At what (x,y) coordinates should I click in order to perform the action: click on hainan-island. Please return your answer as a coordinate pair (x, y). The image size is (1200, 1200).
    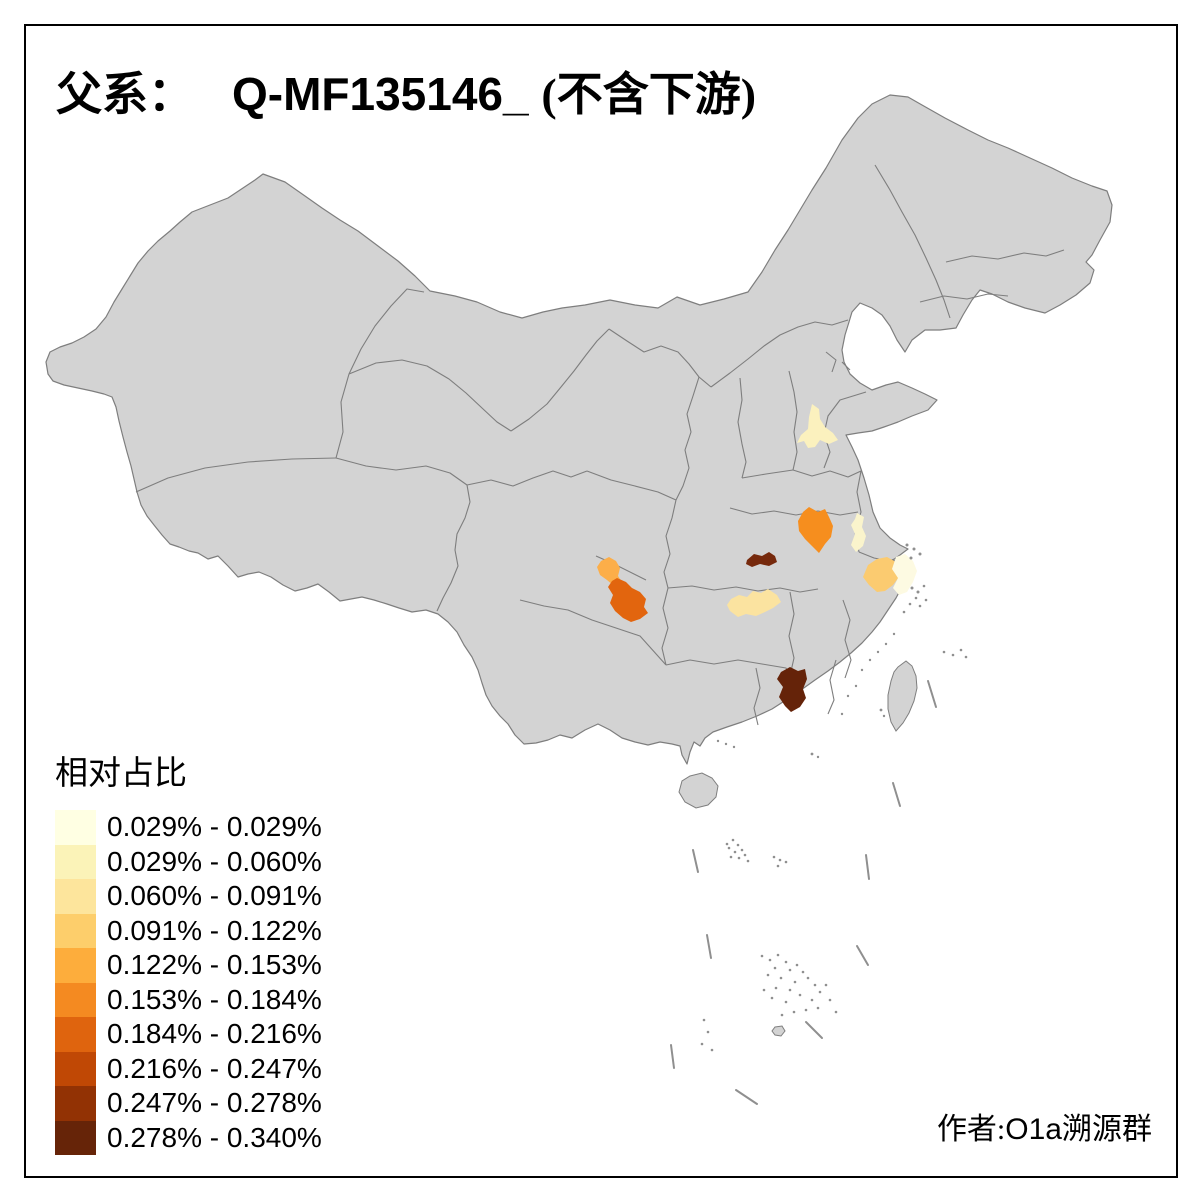
    Looking at the image, I should click on (698, 790).